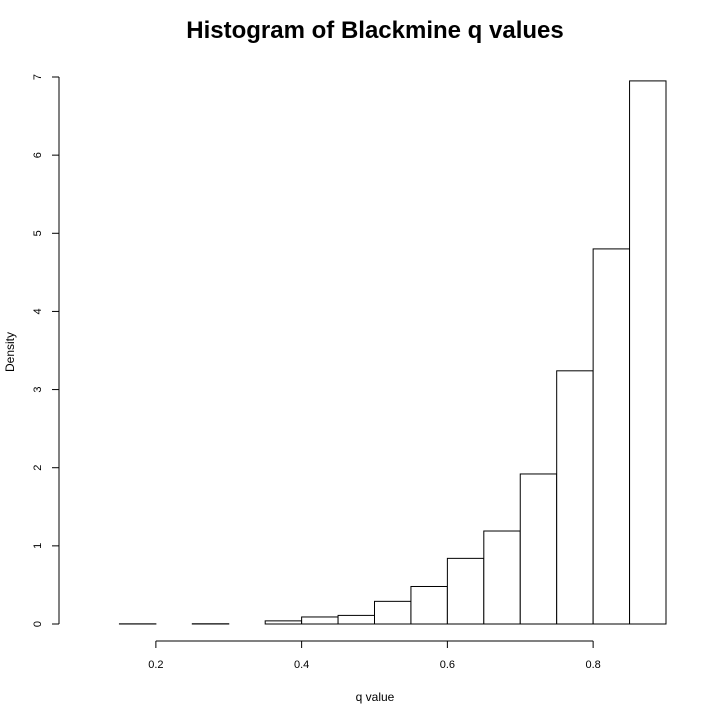 The width and height of the screenshot is (720, 720). I want to click on x-tick-label-1: 0.4, so click(301, 665).